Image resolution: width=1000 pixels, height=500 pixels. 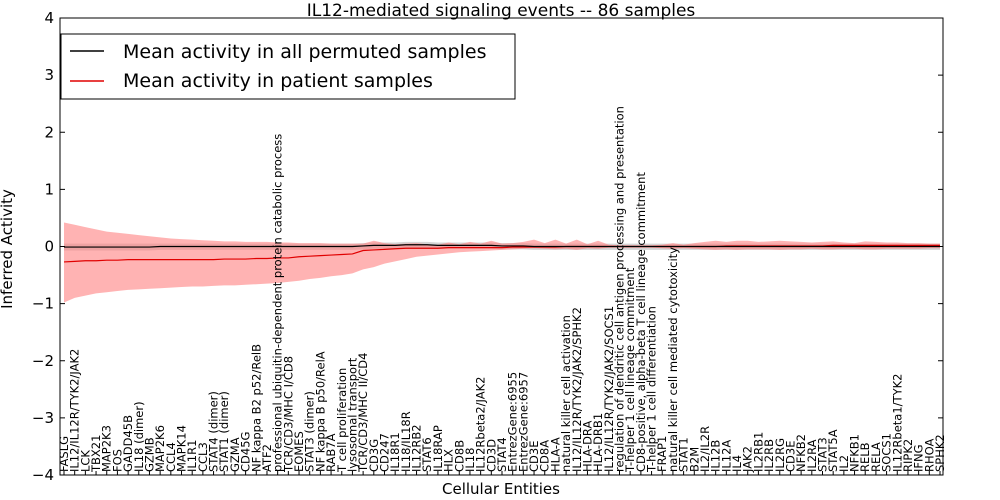 I want to click on category-label: GZMB, so click(x=149, y=454).